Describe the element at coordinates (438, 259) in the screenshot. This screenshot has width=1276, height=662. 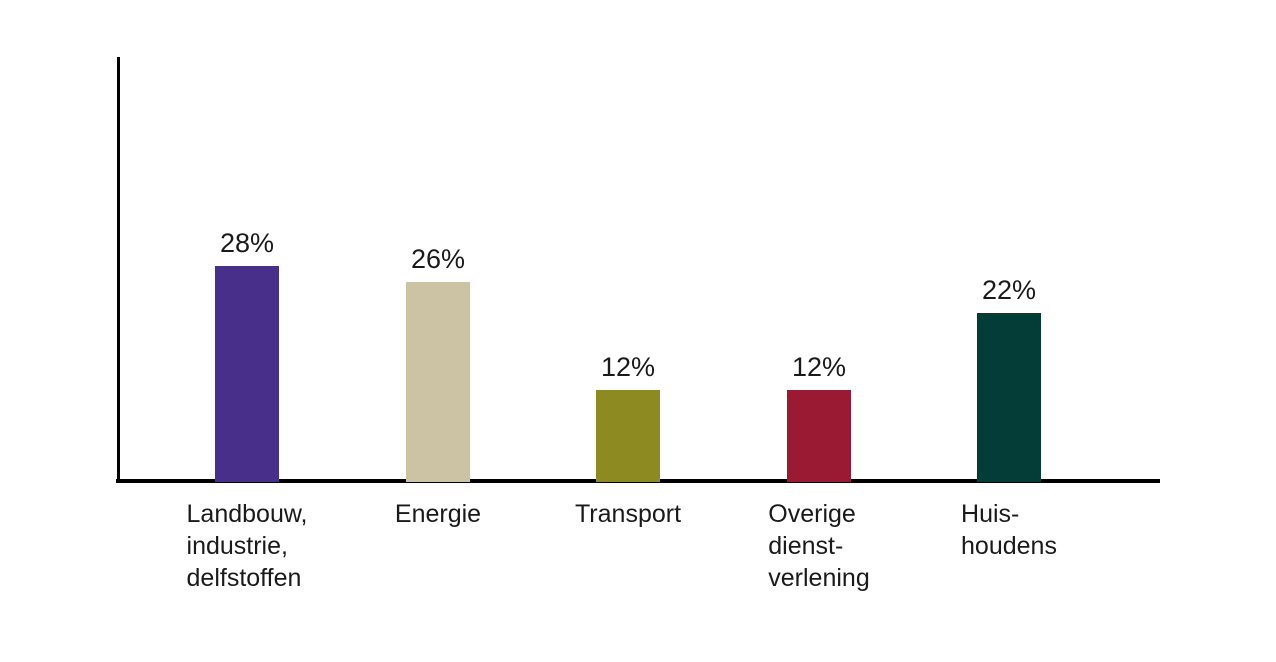
I see `bar-value-label: 26%` at that location.